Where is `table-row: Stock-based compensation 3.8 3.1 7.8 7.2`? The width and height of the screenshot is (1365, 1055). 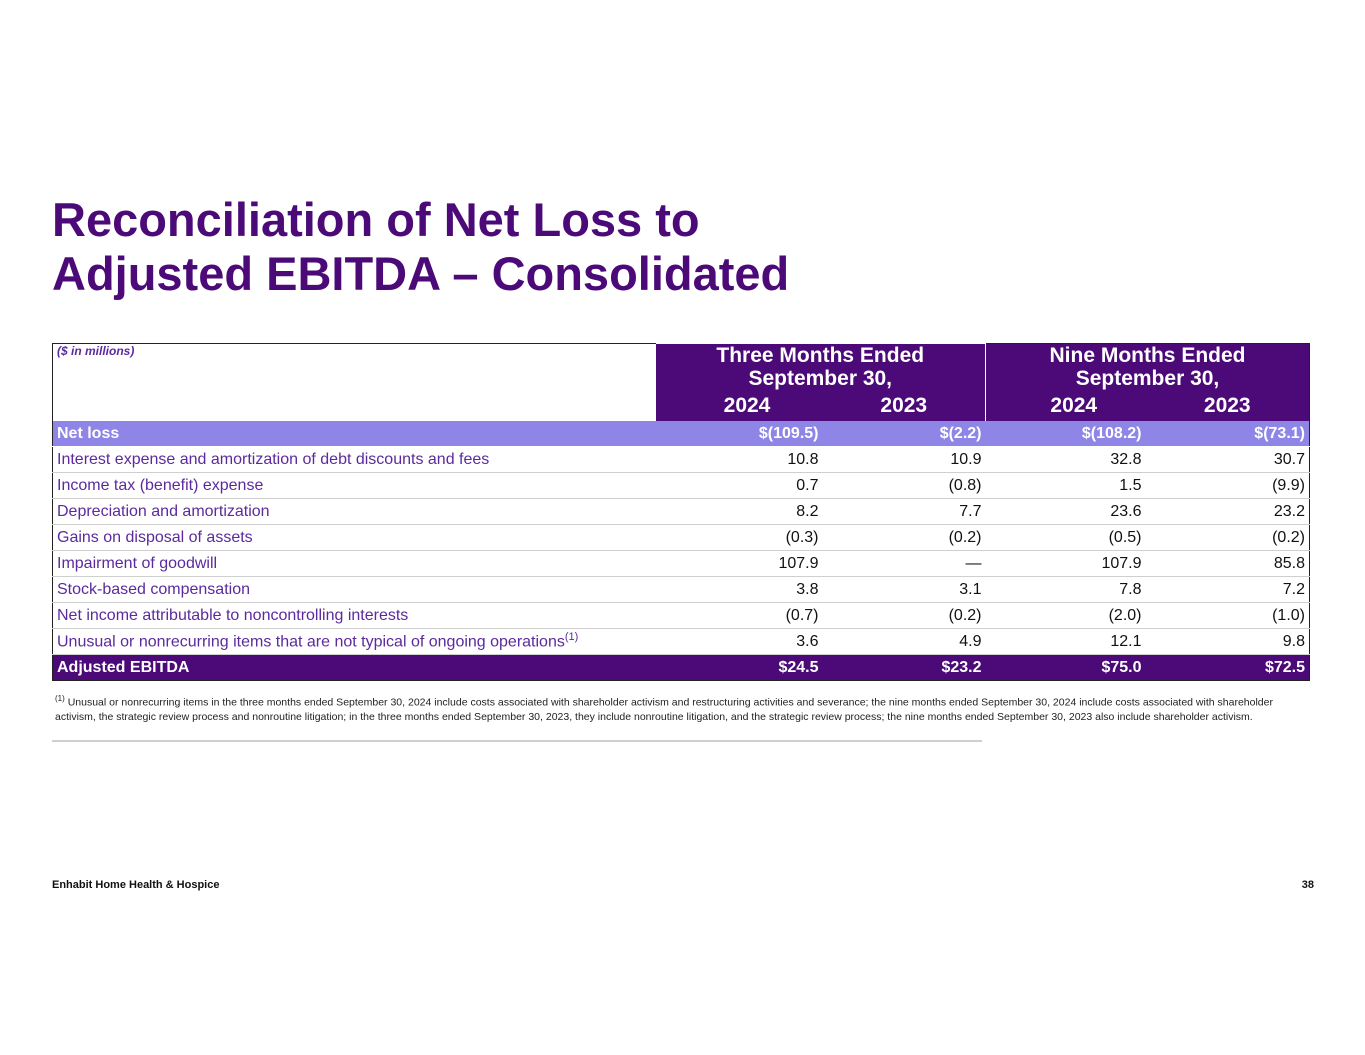
table-row: Stock-based compensation 3.8 3.1 7.8 7.2 is located at coordinates (681, 589).